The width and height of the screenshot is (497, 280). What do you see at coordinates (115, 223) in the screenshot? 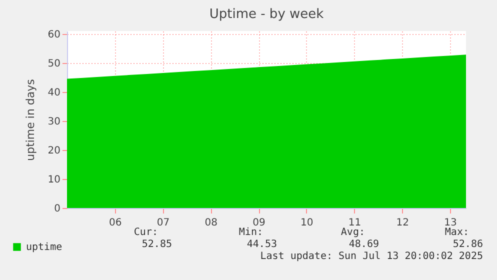
I see `x-tick-label: 06` at bounding box center [115, 223].